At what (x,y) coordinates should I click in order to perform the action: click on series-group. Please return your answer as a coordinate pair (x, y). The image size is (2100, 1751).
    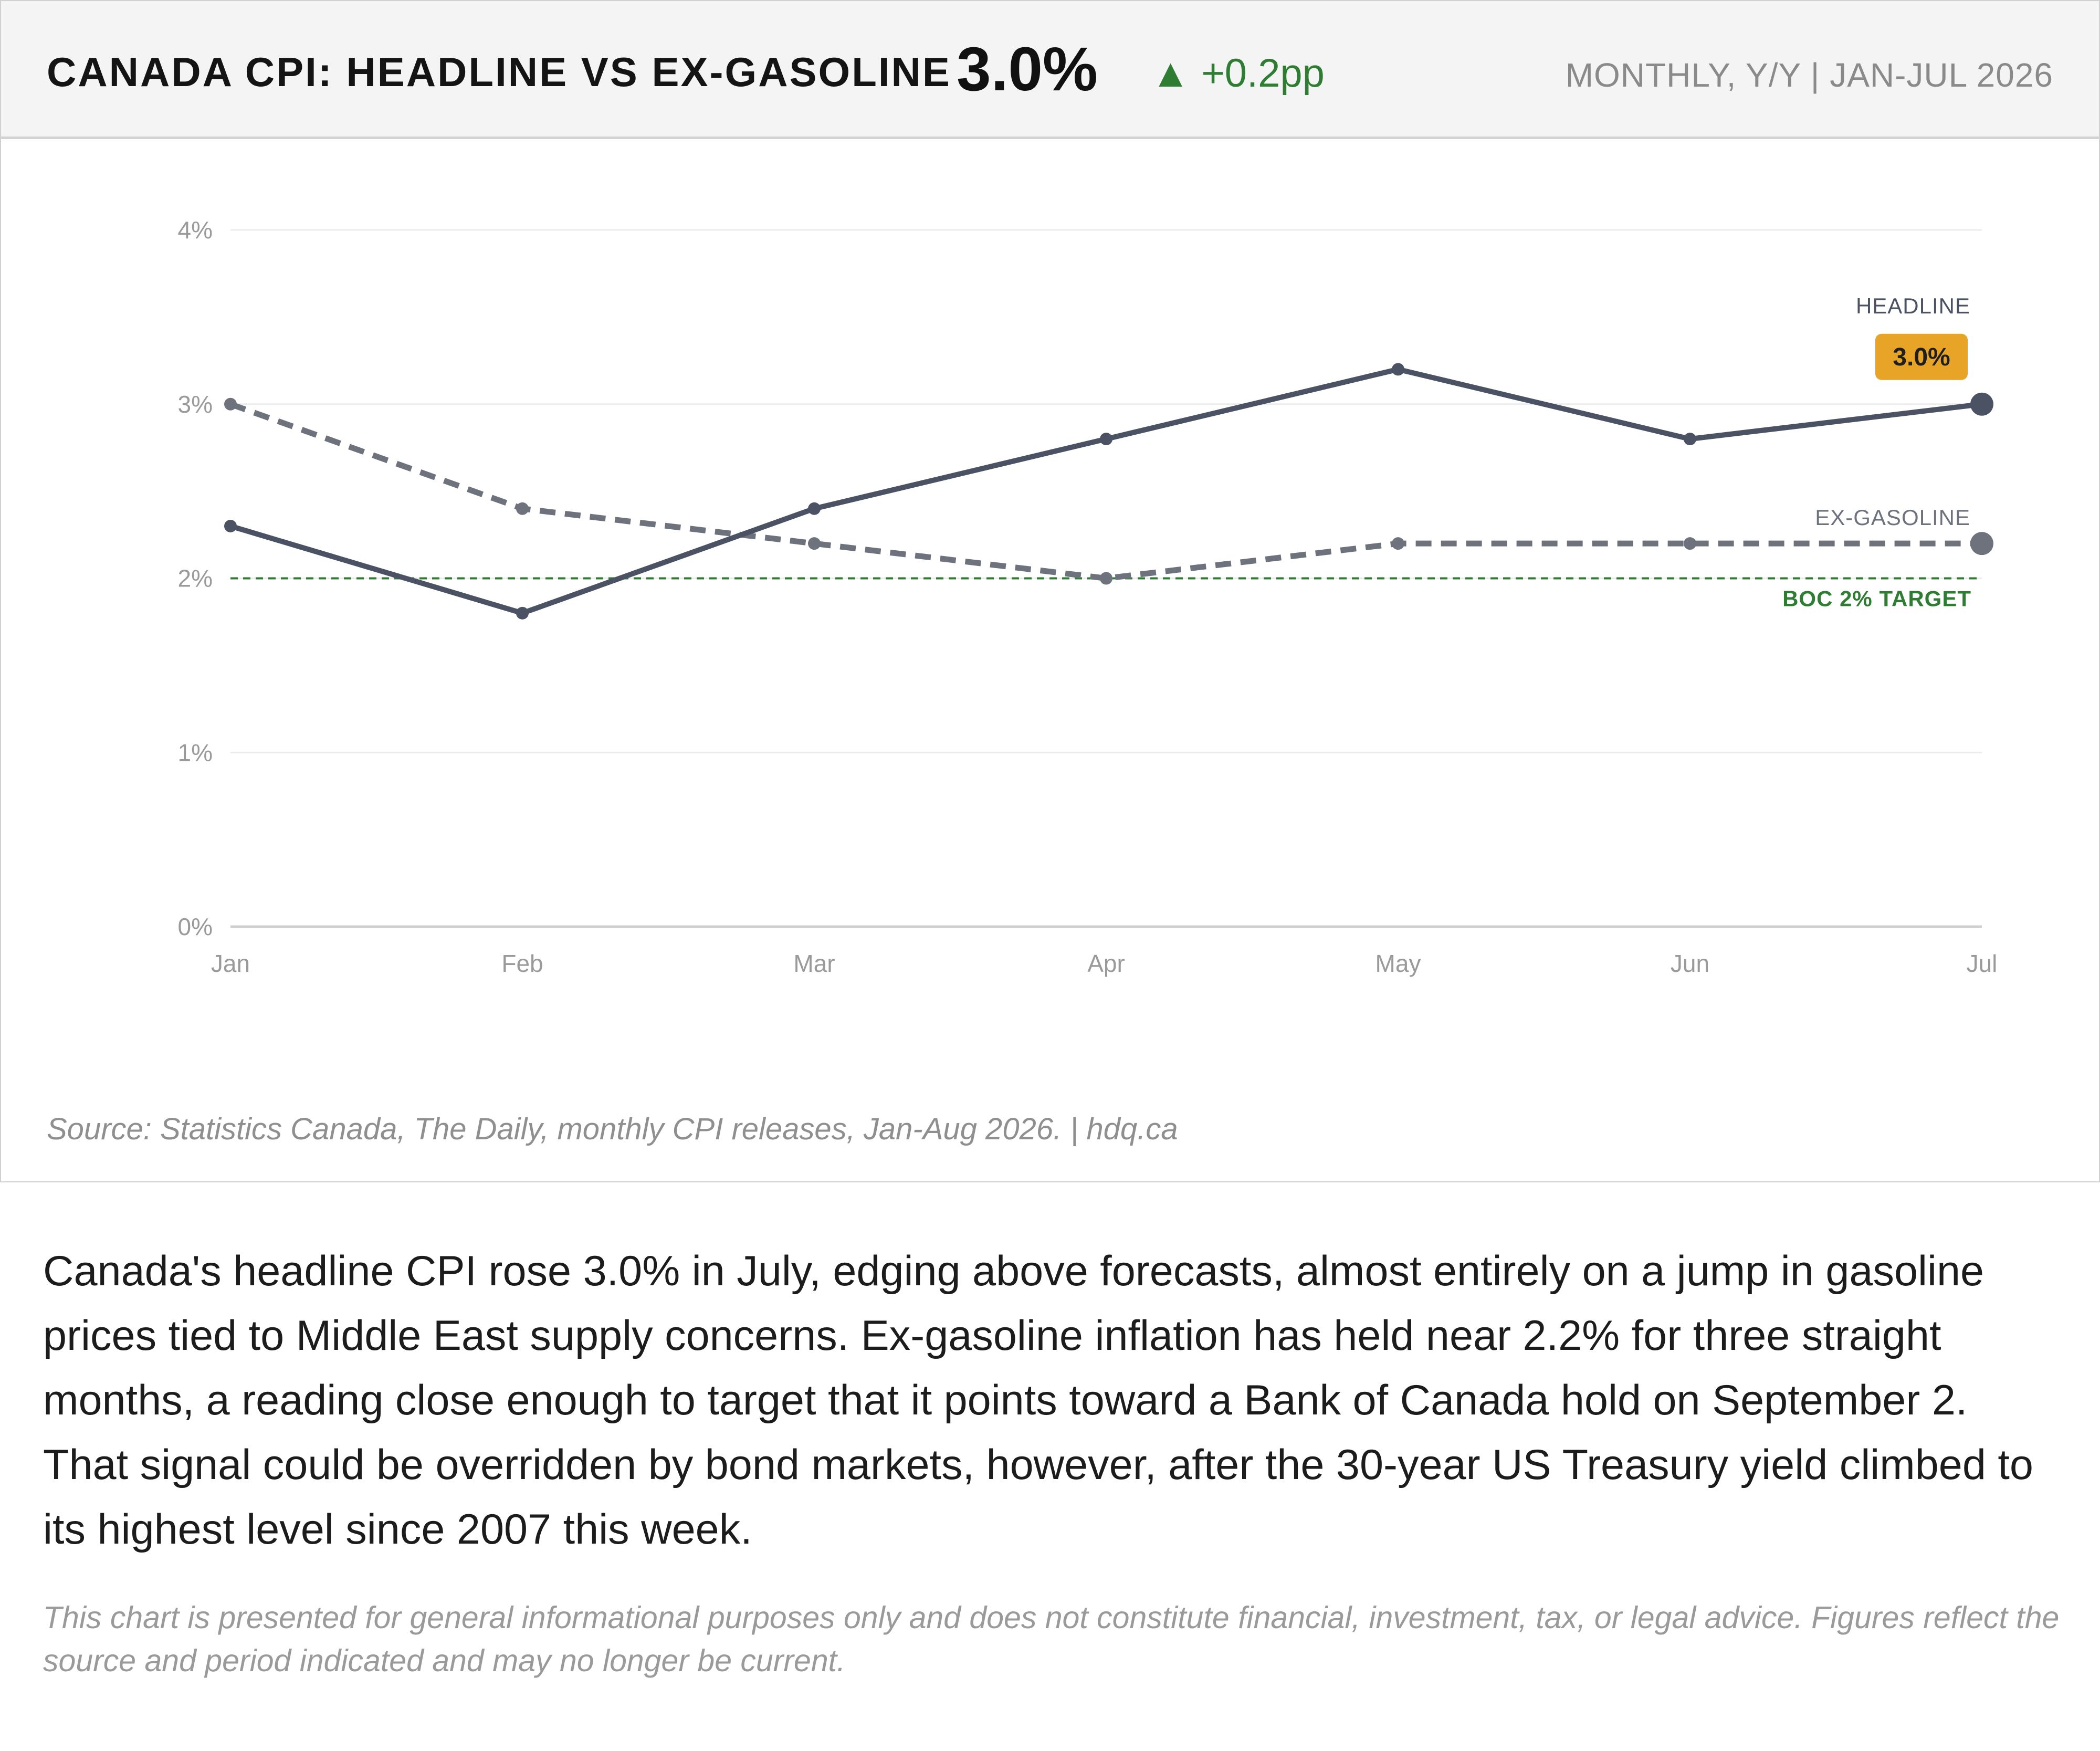
    Looking at the image, I should click on (1108, 491).